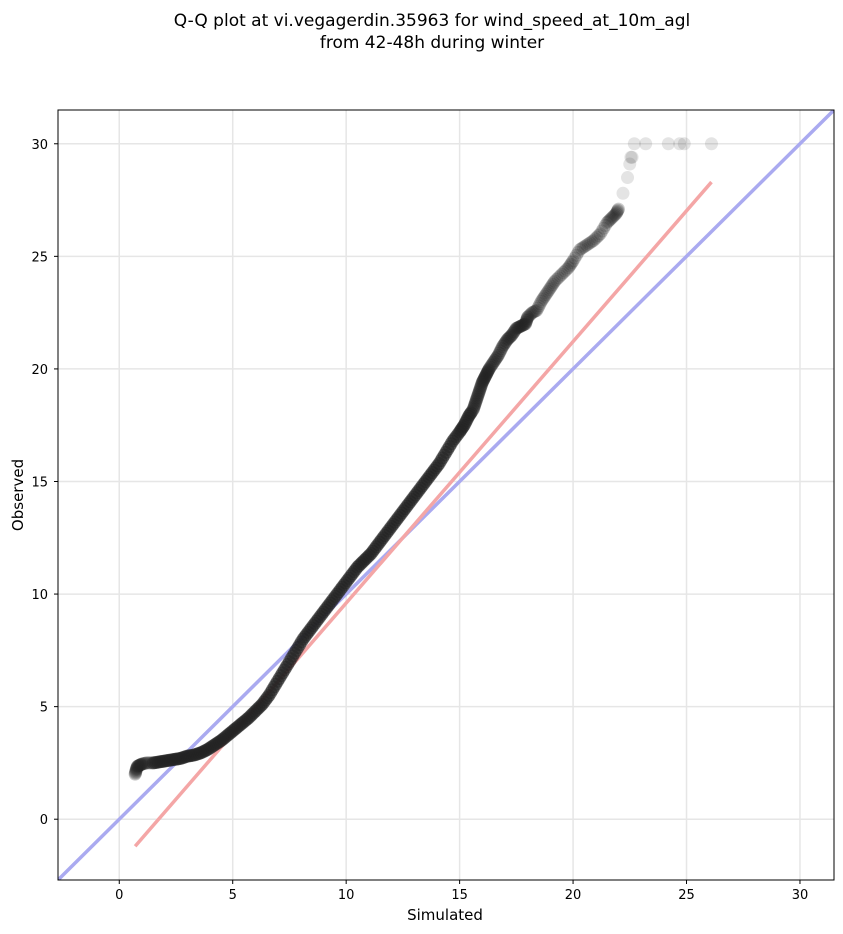 This screenshot has width=843, height=934. What do you see at coordinates (39, 257) in the screenshot?
I see `y-tick-label: 25` at bounding box center [39, 257].